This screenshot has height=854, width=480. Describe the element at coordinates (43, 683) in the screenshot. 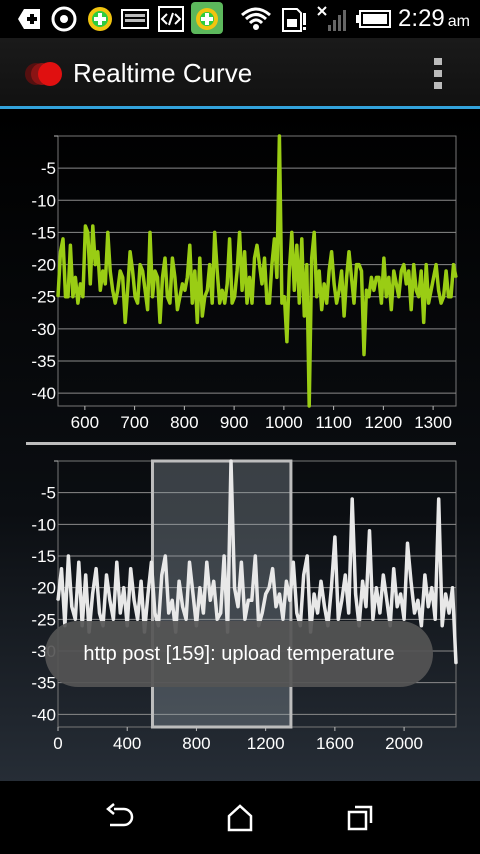

I see `y-tick-label: -35` at that location.